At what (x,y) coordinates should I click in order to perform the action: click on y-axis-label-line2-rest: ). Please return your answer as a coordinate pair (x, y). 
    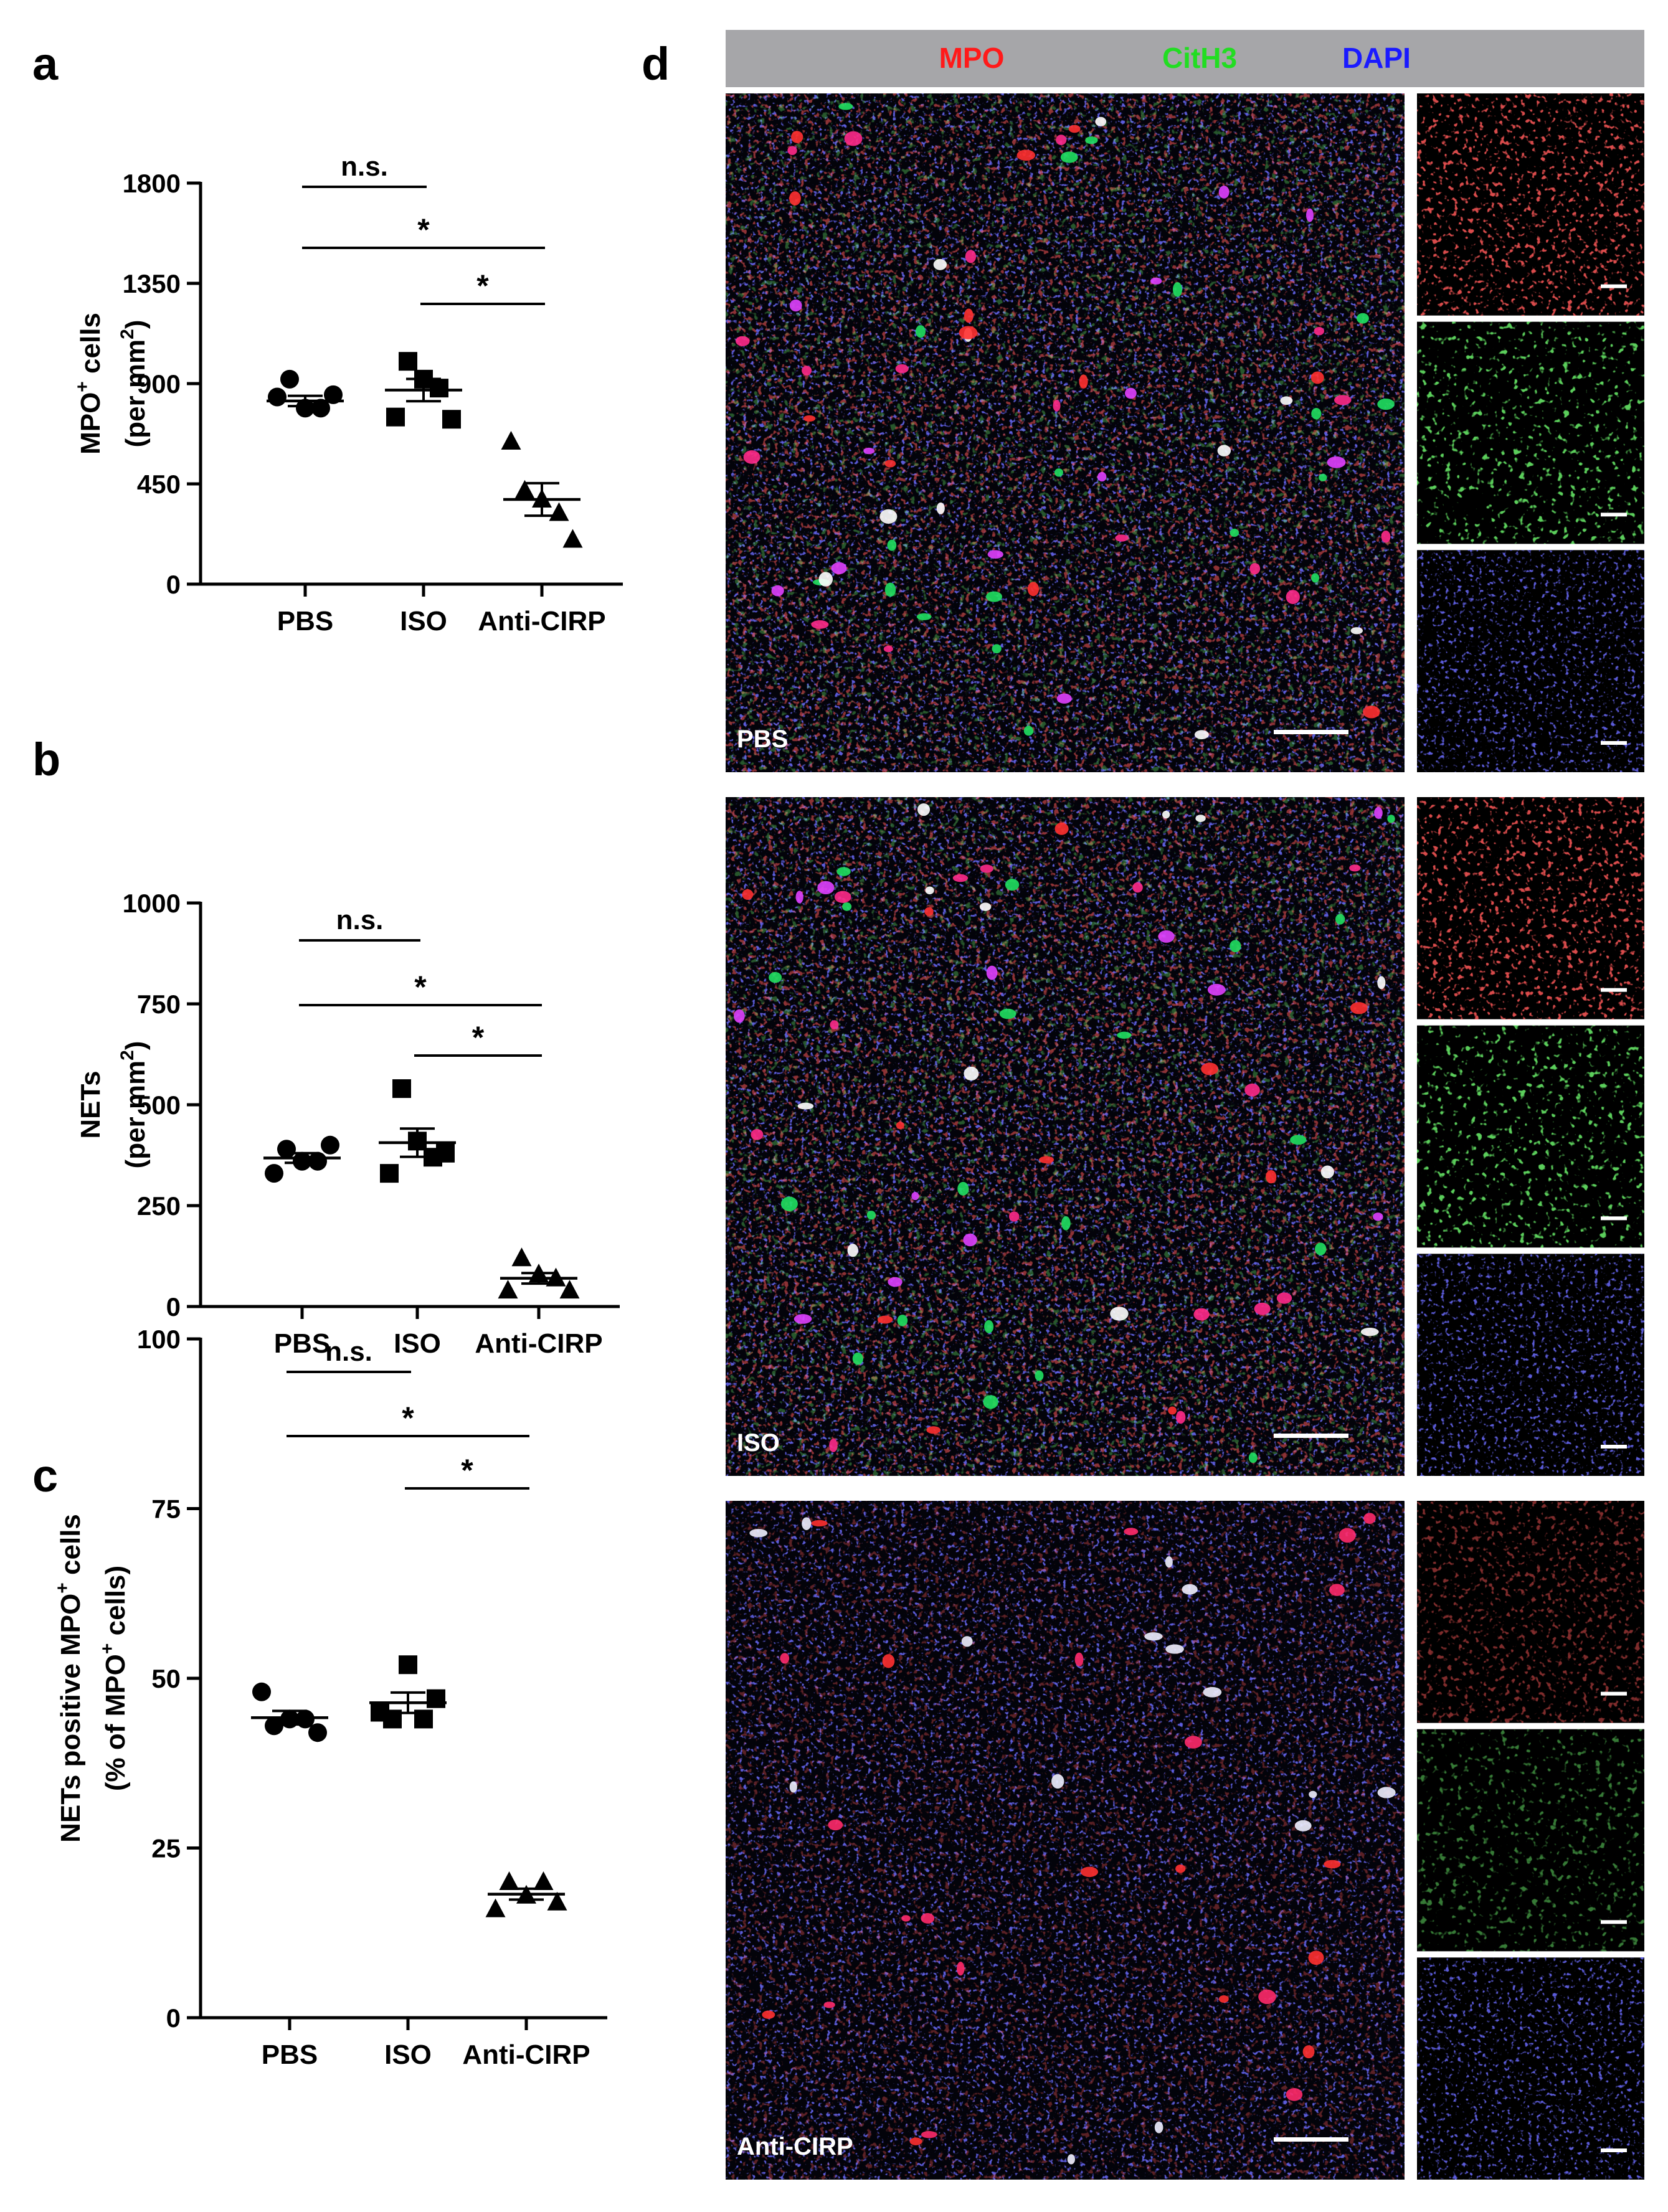
    Looking at the image, I should click on (135, 1046).